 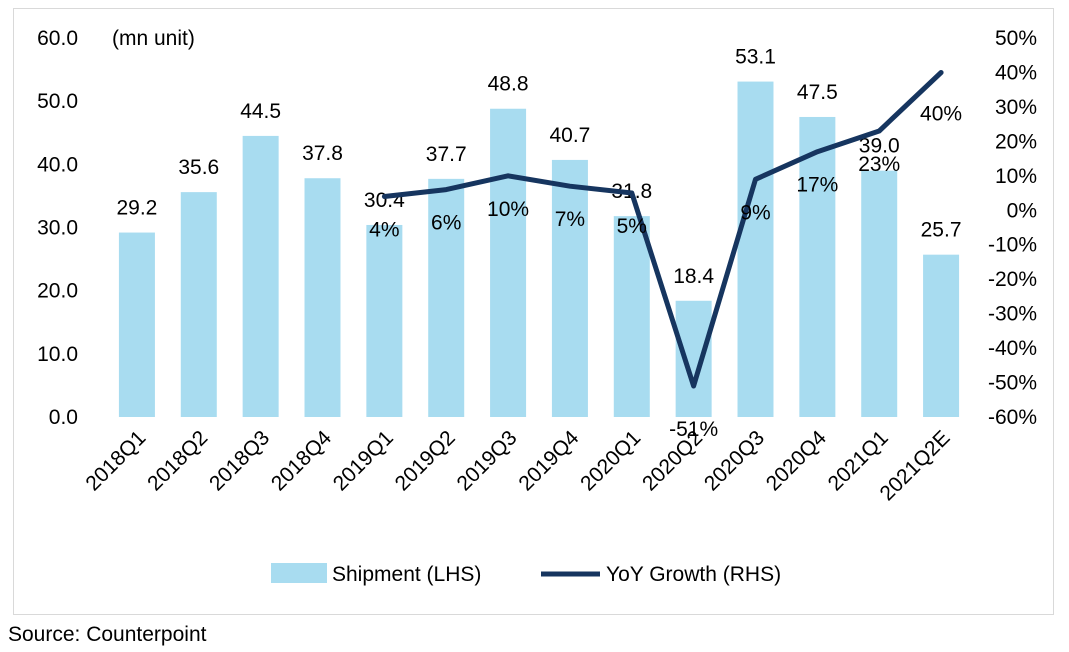 I want to click on legend-growth-label: YoY Growth (RHS), so click(x=693, y=574).